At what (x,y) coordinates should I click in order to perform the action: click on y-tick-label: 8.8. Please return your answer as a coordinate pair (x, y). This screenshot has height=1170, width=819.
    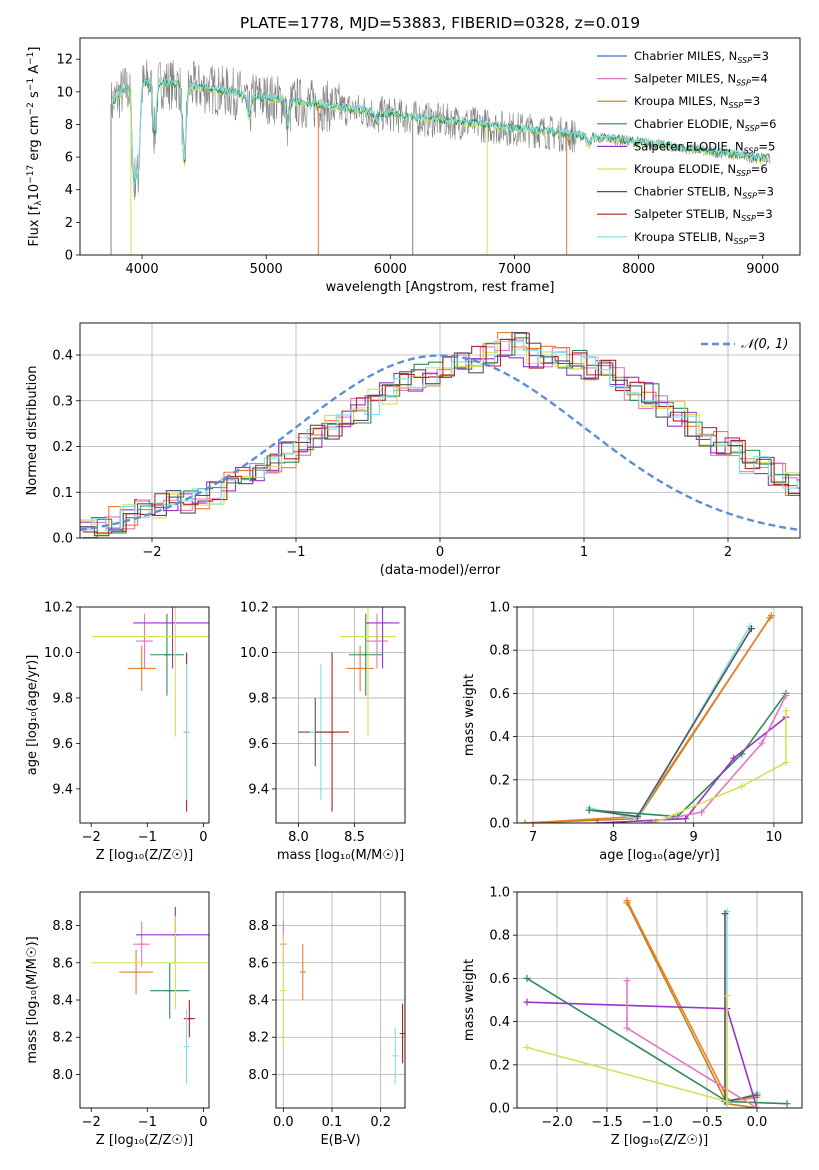
    Looking at the image, I should click on (62, 926).